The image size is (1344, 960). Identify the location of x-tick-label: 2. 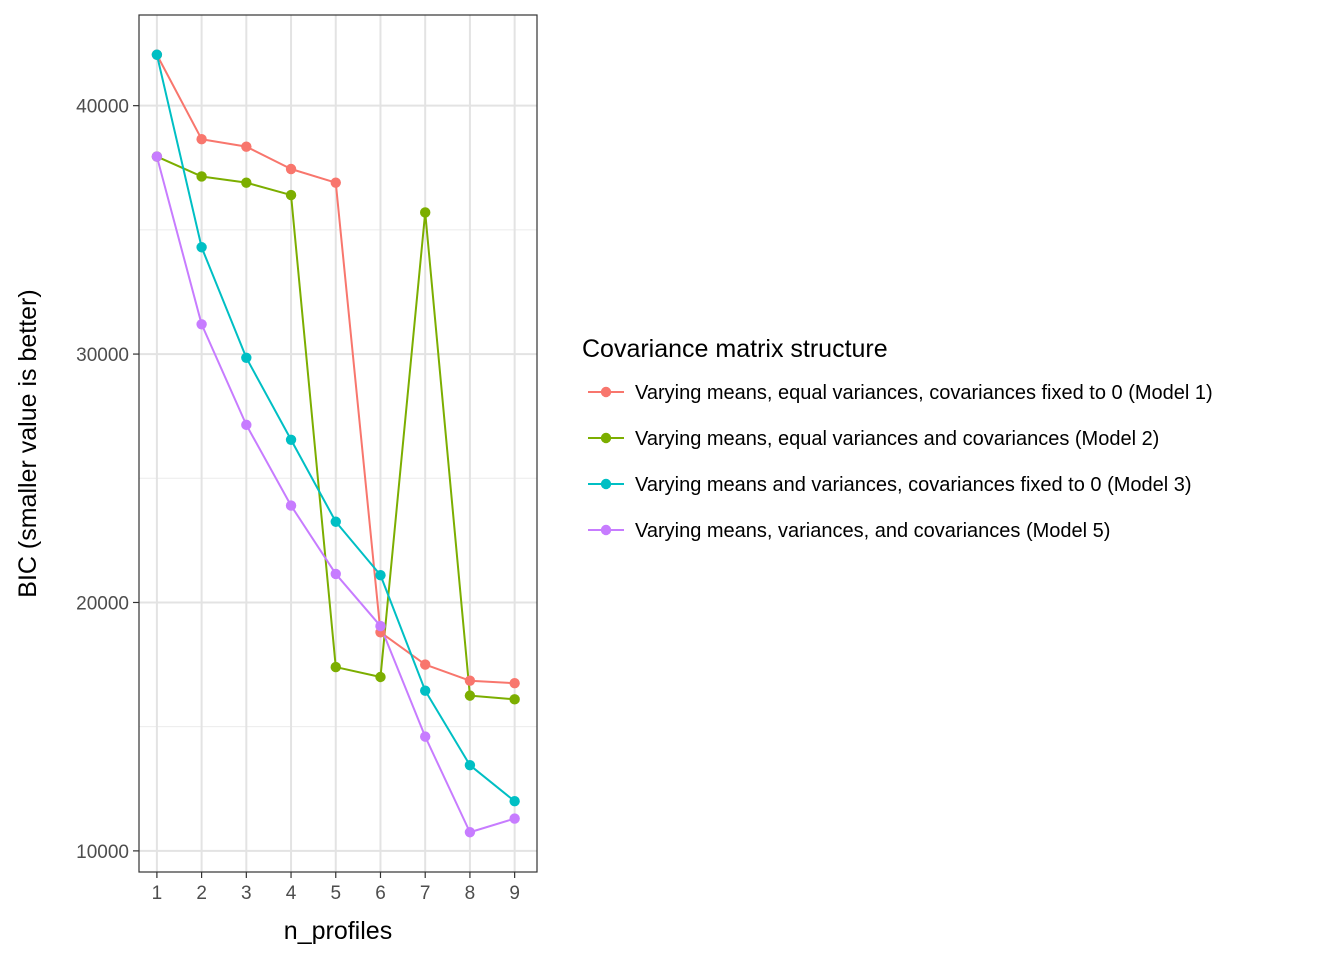
(201, 893).